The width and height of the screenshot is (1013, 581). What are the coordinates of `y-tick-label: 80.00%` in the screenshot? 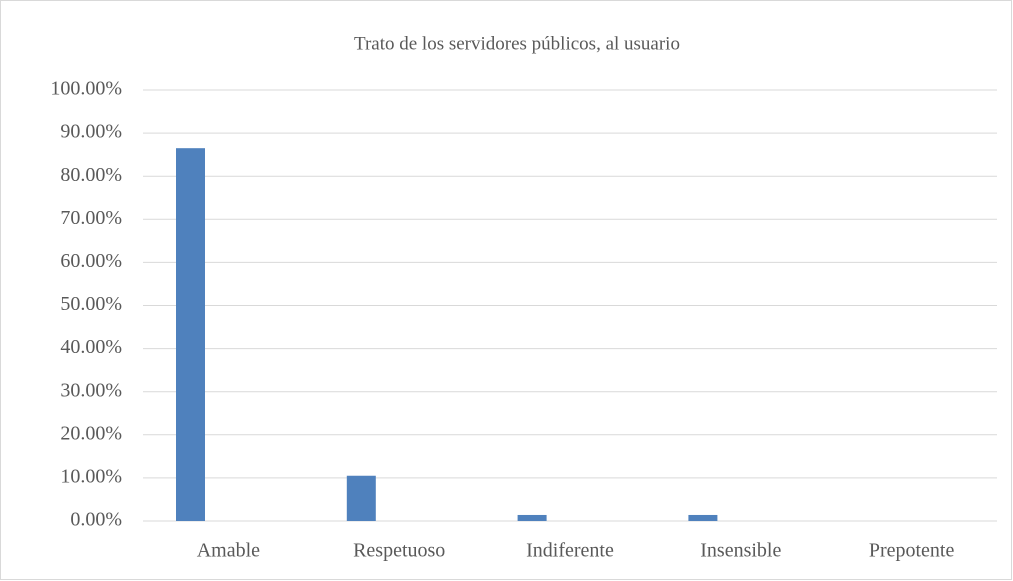 It's located at (91, 175).